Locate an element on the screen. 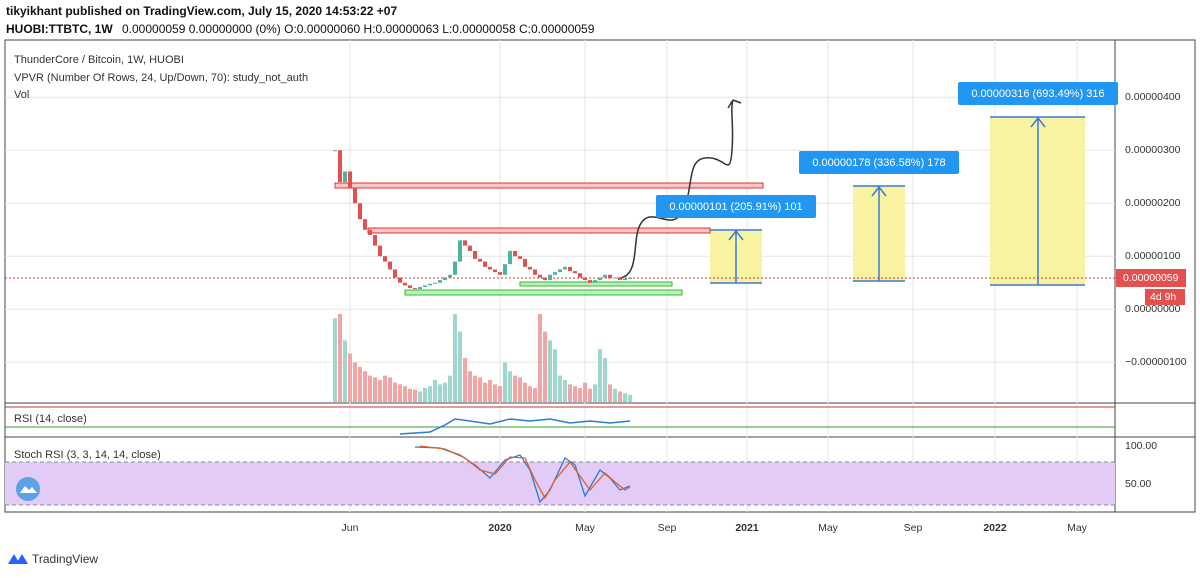 The image size is (1200, 578). footer: TradingView is located at coordinates (65, 559).